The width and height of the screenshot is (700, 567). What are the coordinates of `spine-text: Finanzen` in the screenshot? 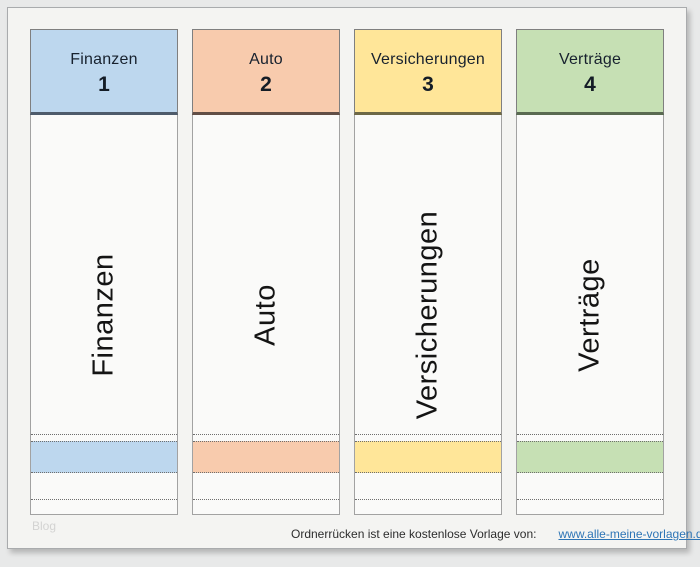 It's located at (103, 314).